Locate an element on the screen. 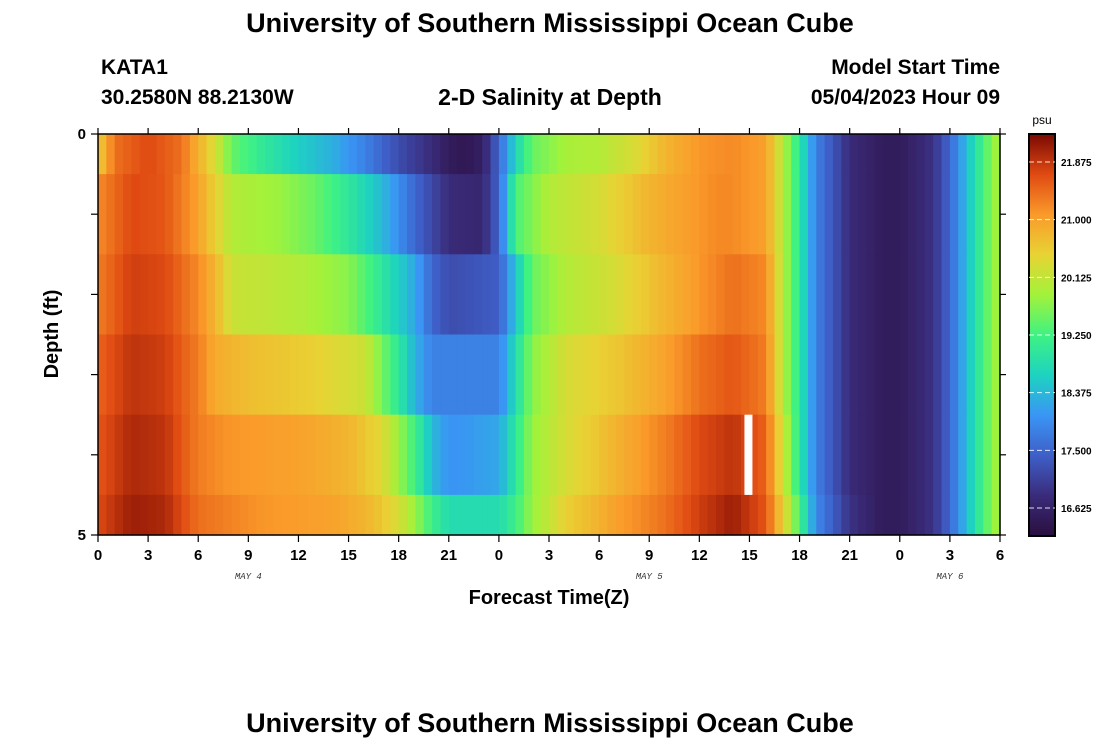 The width and height of the screenshot is (1100, 750). date-label: MAY 5 is located at coordinates (650, 577).